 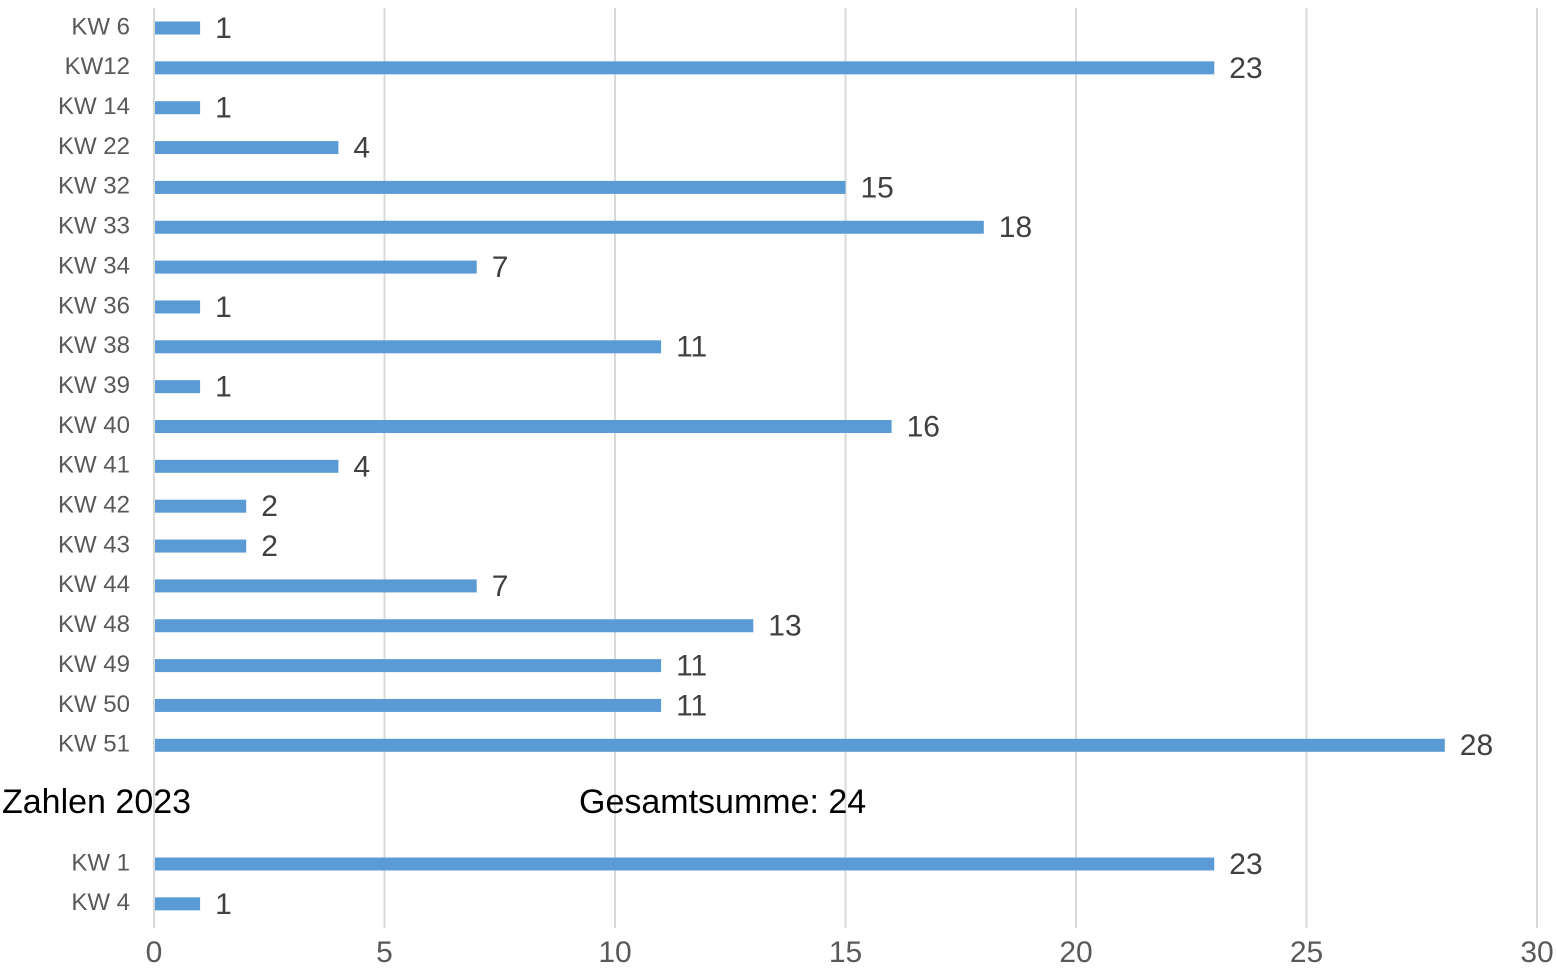 I want to click on category-label: KW 4, so click(x=100, y=902).